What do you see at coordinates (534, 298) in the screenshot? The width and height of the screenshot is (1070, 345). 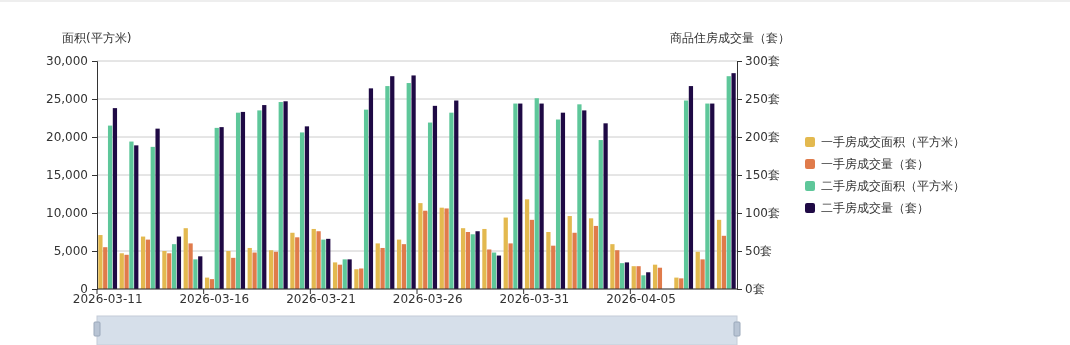 I see `x-tick-label: 2026-03-31` at bounding box center [534, 298].